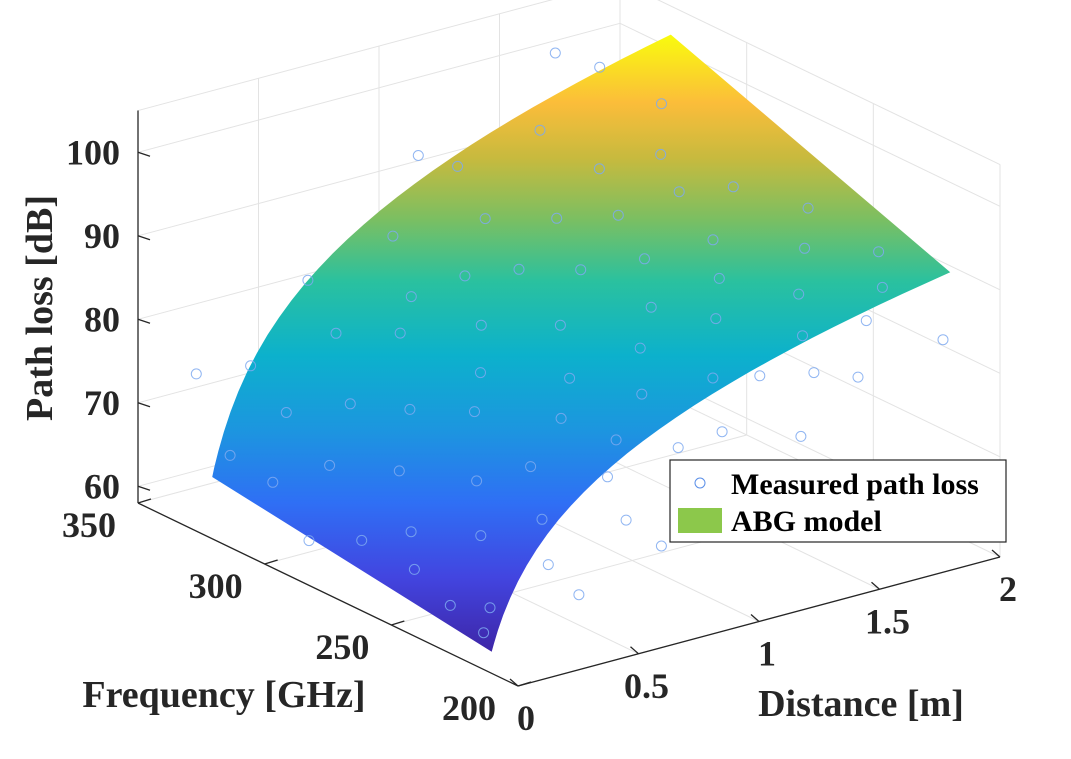  What do you see at coordinates (93, 152) in the screenshot?
I see `z-tick-label: 100` at bounding box center [93, 152].